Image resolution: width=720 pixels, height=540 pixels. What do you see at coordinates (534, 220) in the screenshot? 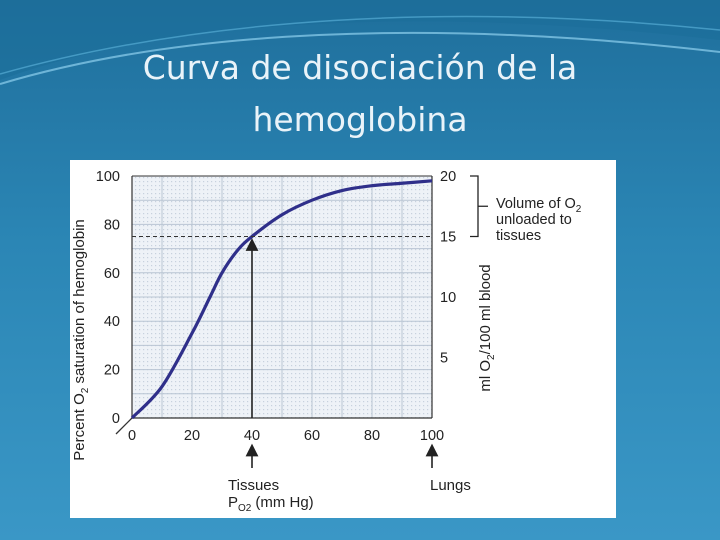
I see `bracket-label-line-2: unloaded to` at bounding box center [534, 220].